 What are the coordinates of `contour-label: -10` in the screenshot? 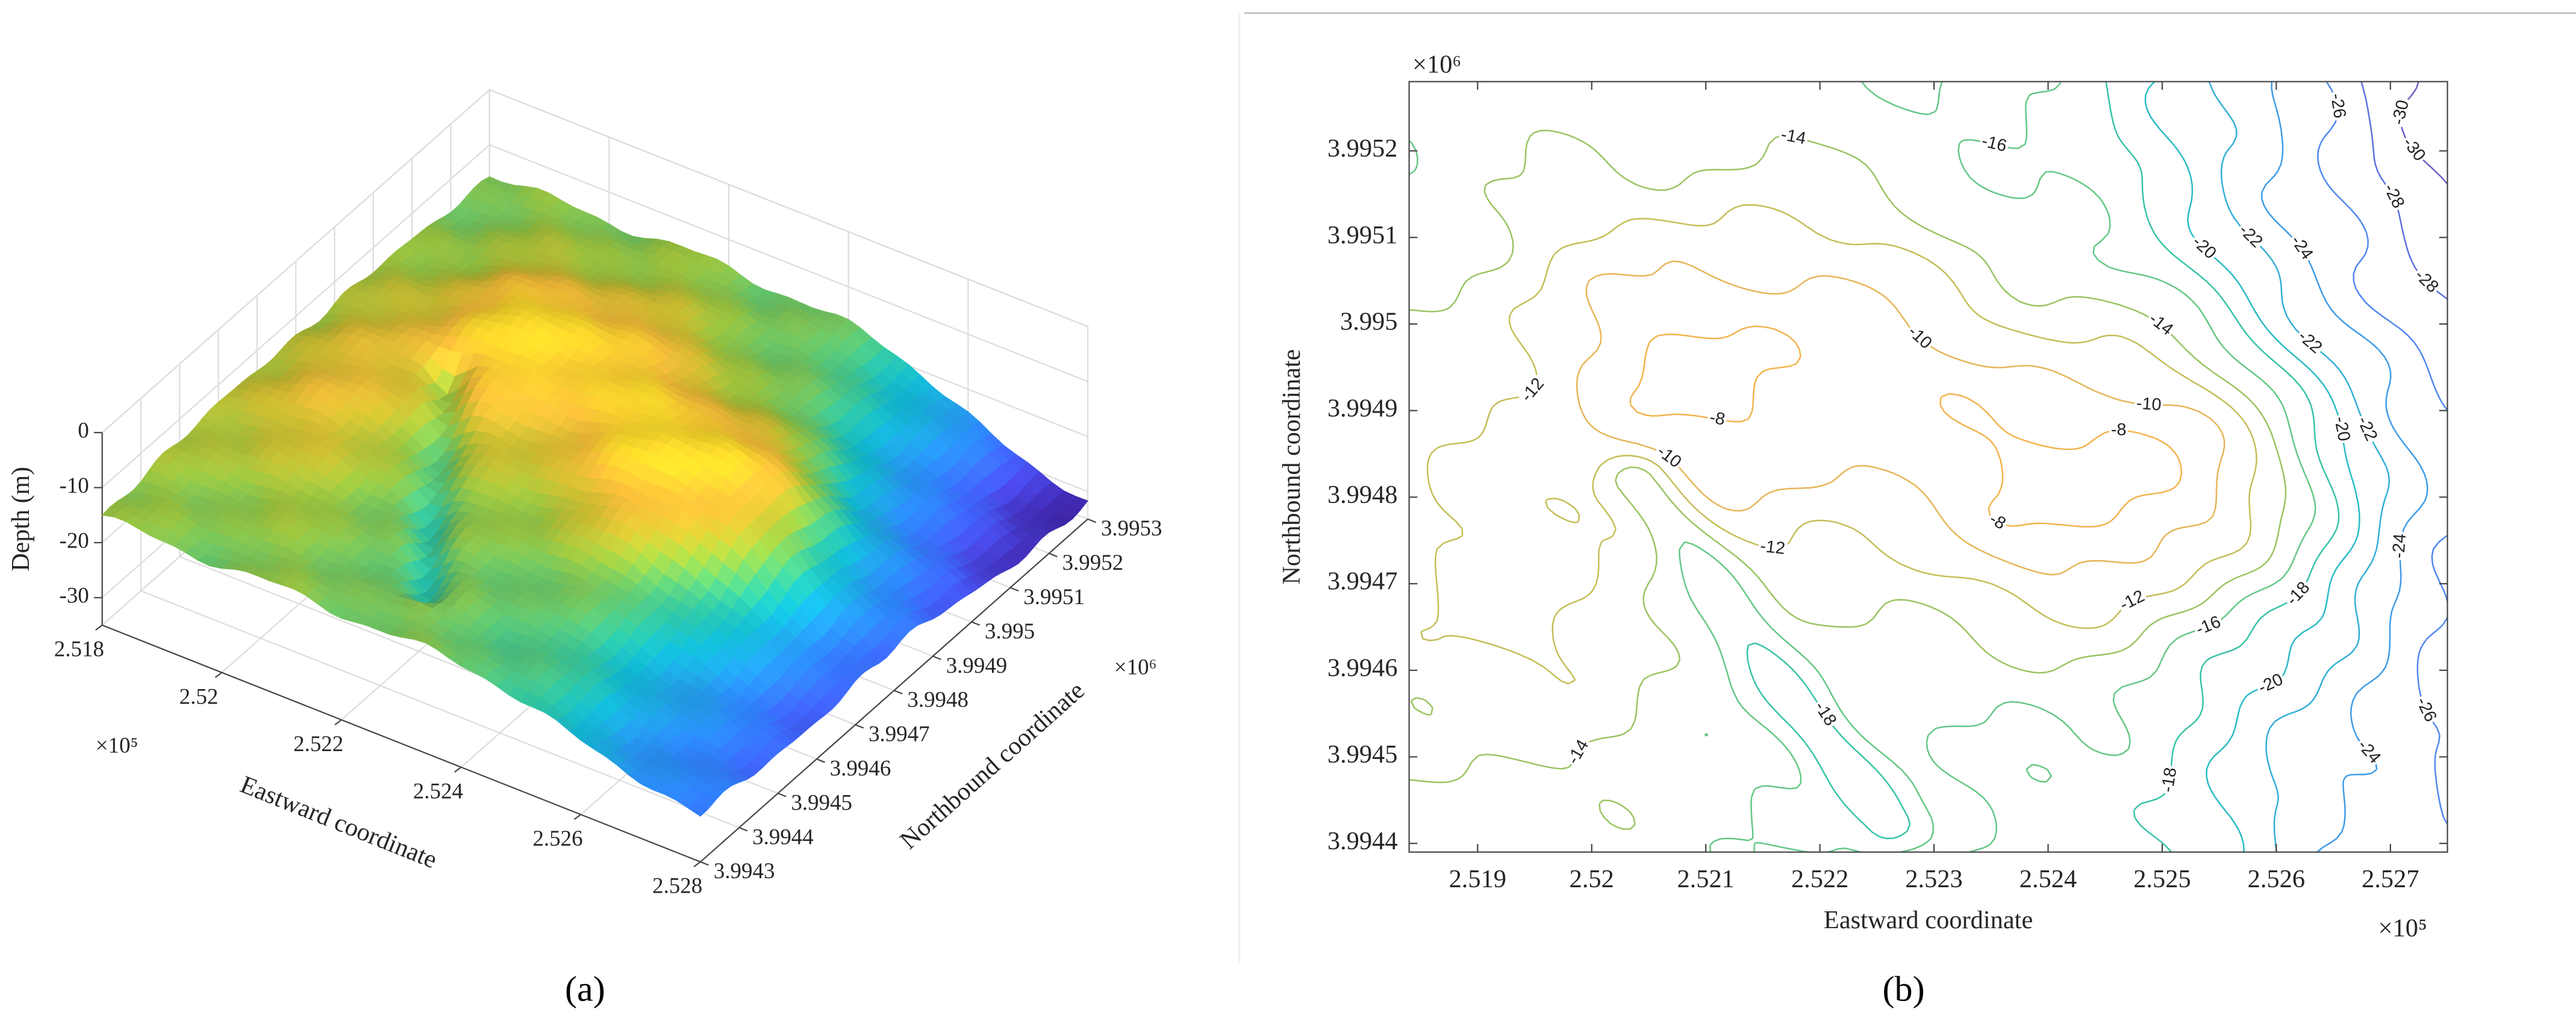 It's located at (2149, 404).